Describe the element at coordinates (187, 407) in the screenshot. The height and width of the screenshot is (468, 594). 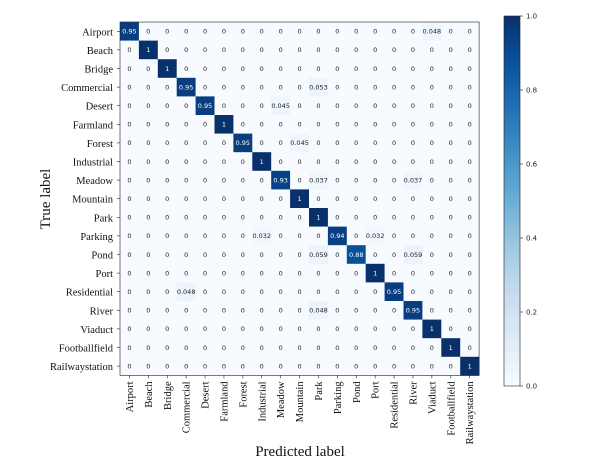
I see `x-tick-label: Commercial` at that location.